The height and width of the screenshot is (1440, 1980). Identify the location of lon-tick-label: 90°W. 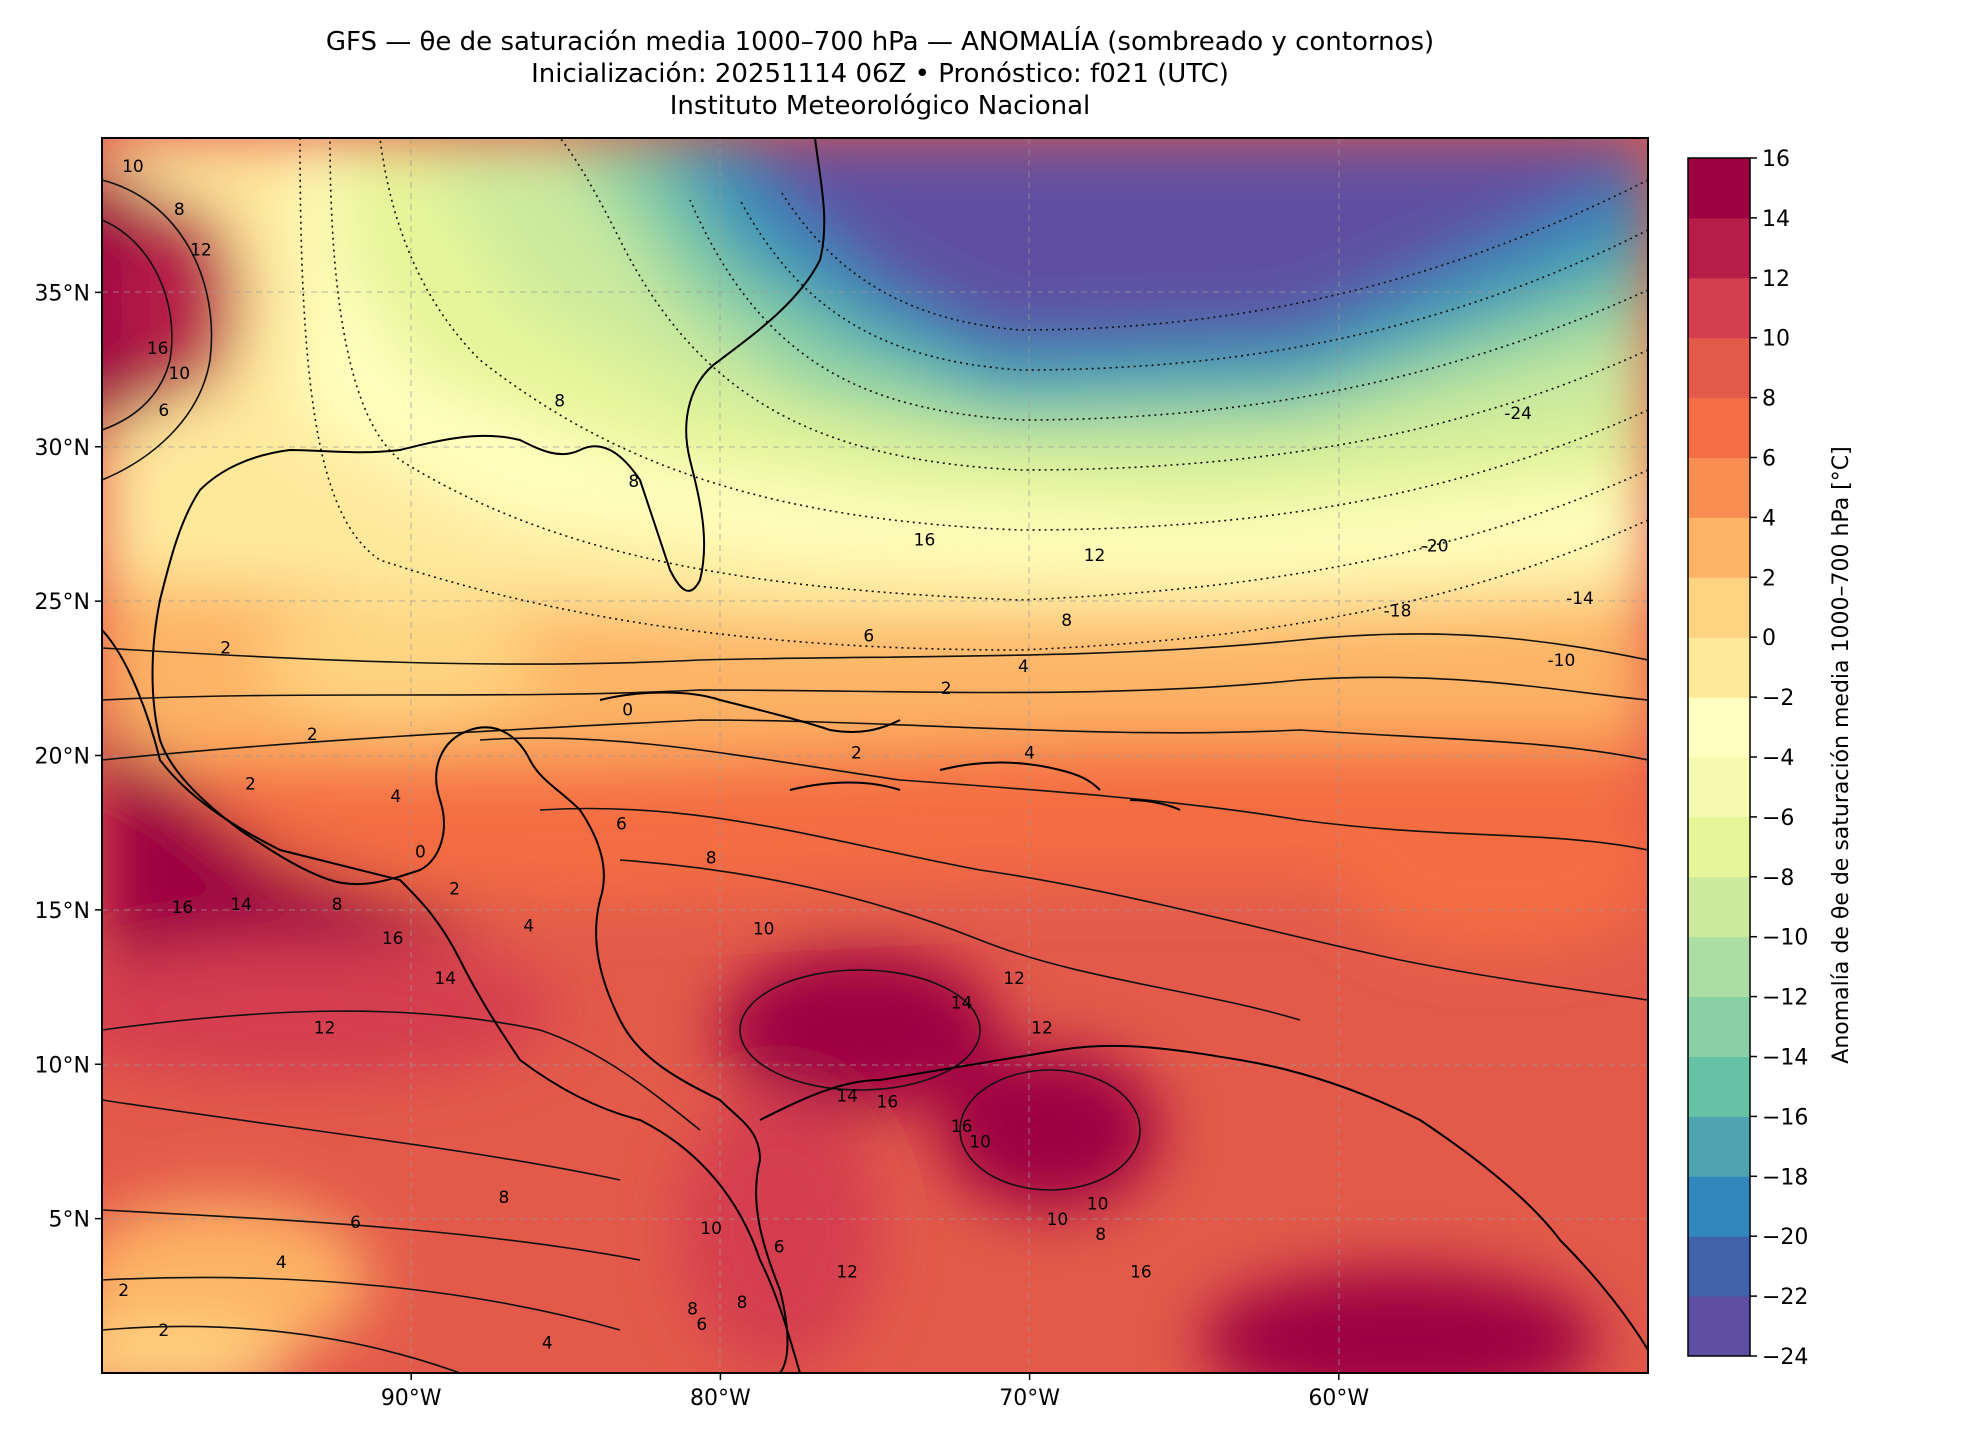
(411, 1398).